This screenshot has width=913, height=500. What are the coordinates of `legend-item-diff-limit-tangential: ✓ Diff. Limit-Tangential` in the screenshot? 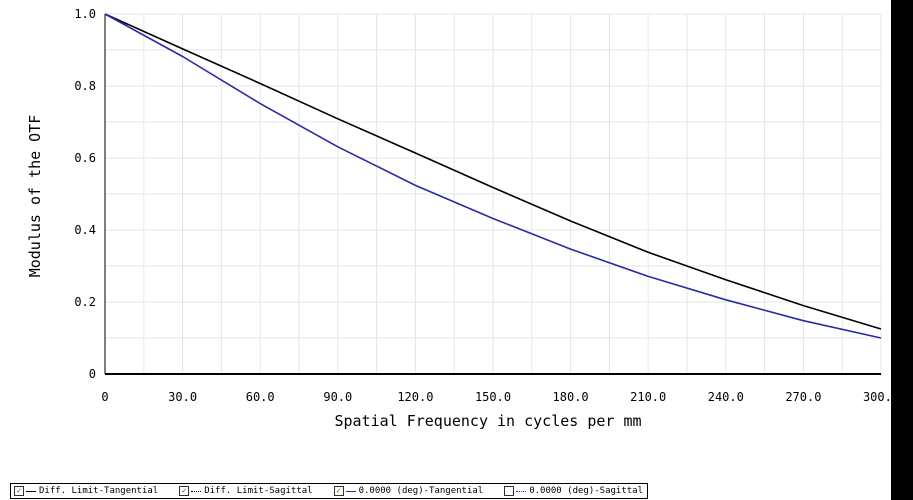 It's located at (86, 491).